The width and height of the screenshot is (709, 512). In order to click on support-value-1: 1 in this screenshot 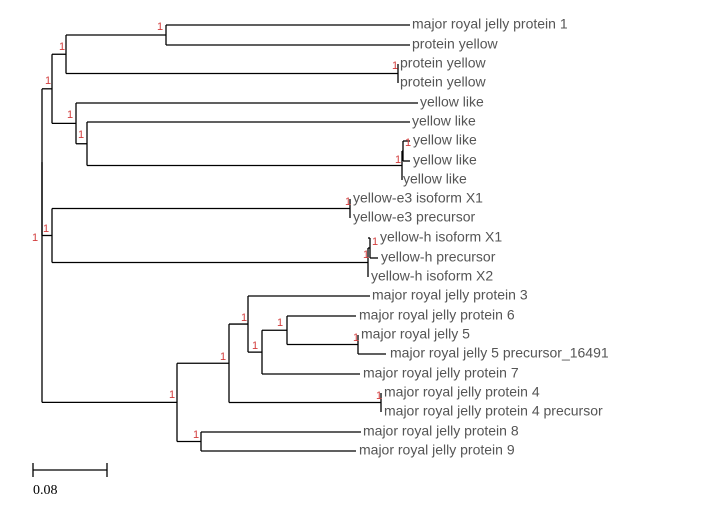, I will do `click(62, 47)`.